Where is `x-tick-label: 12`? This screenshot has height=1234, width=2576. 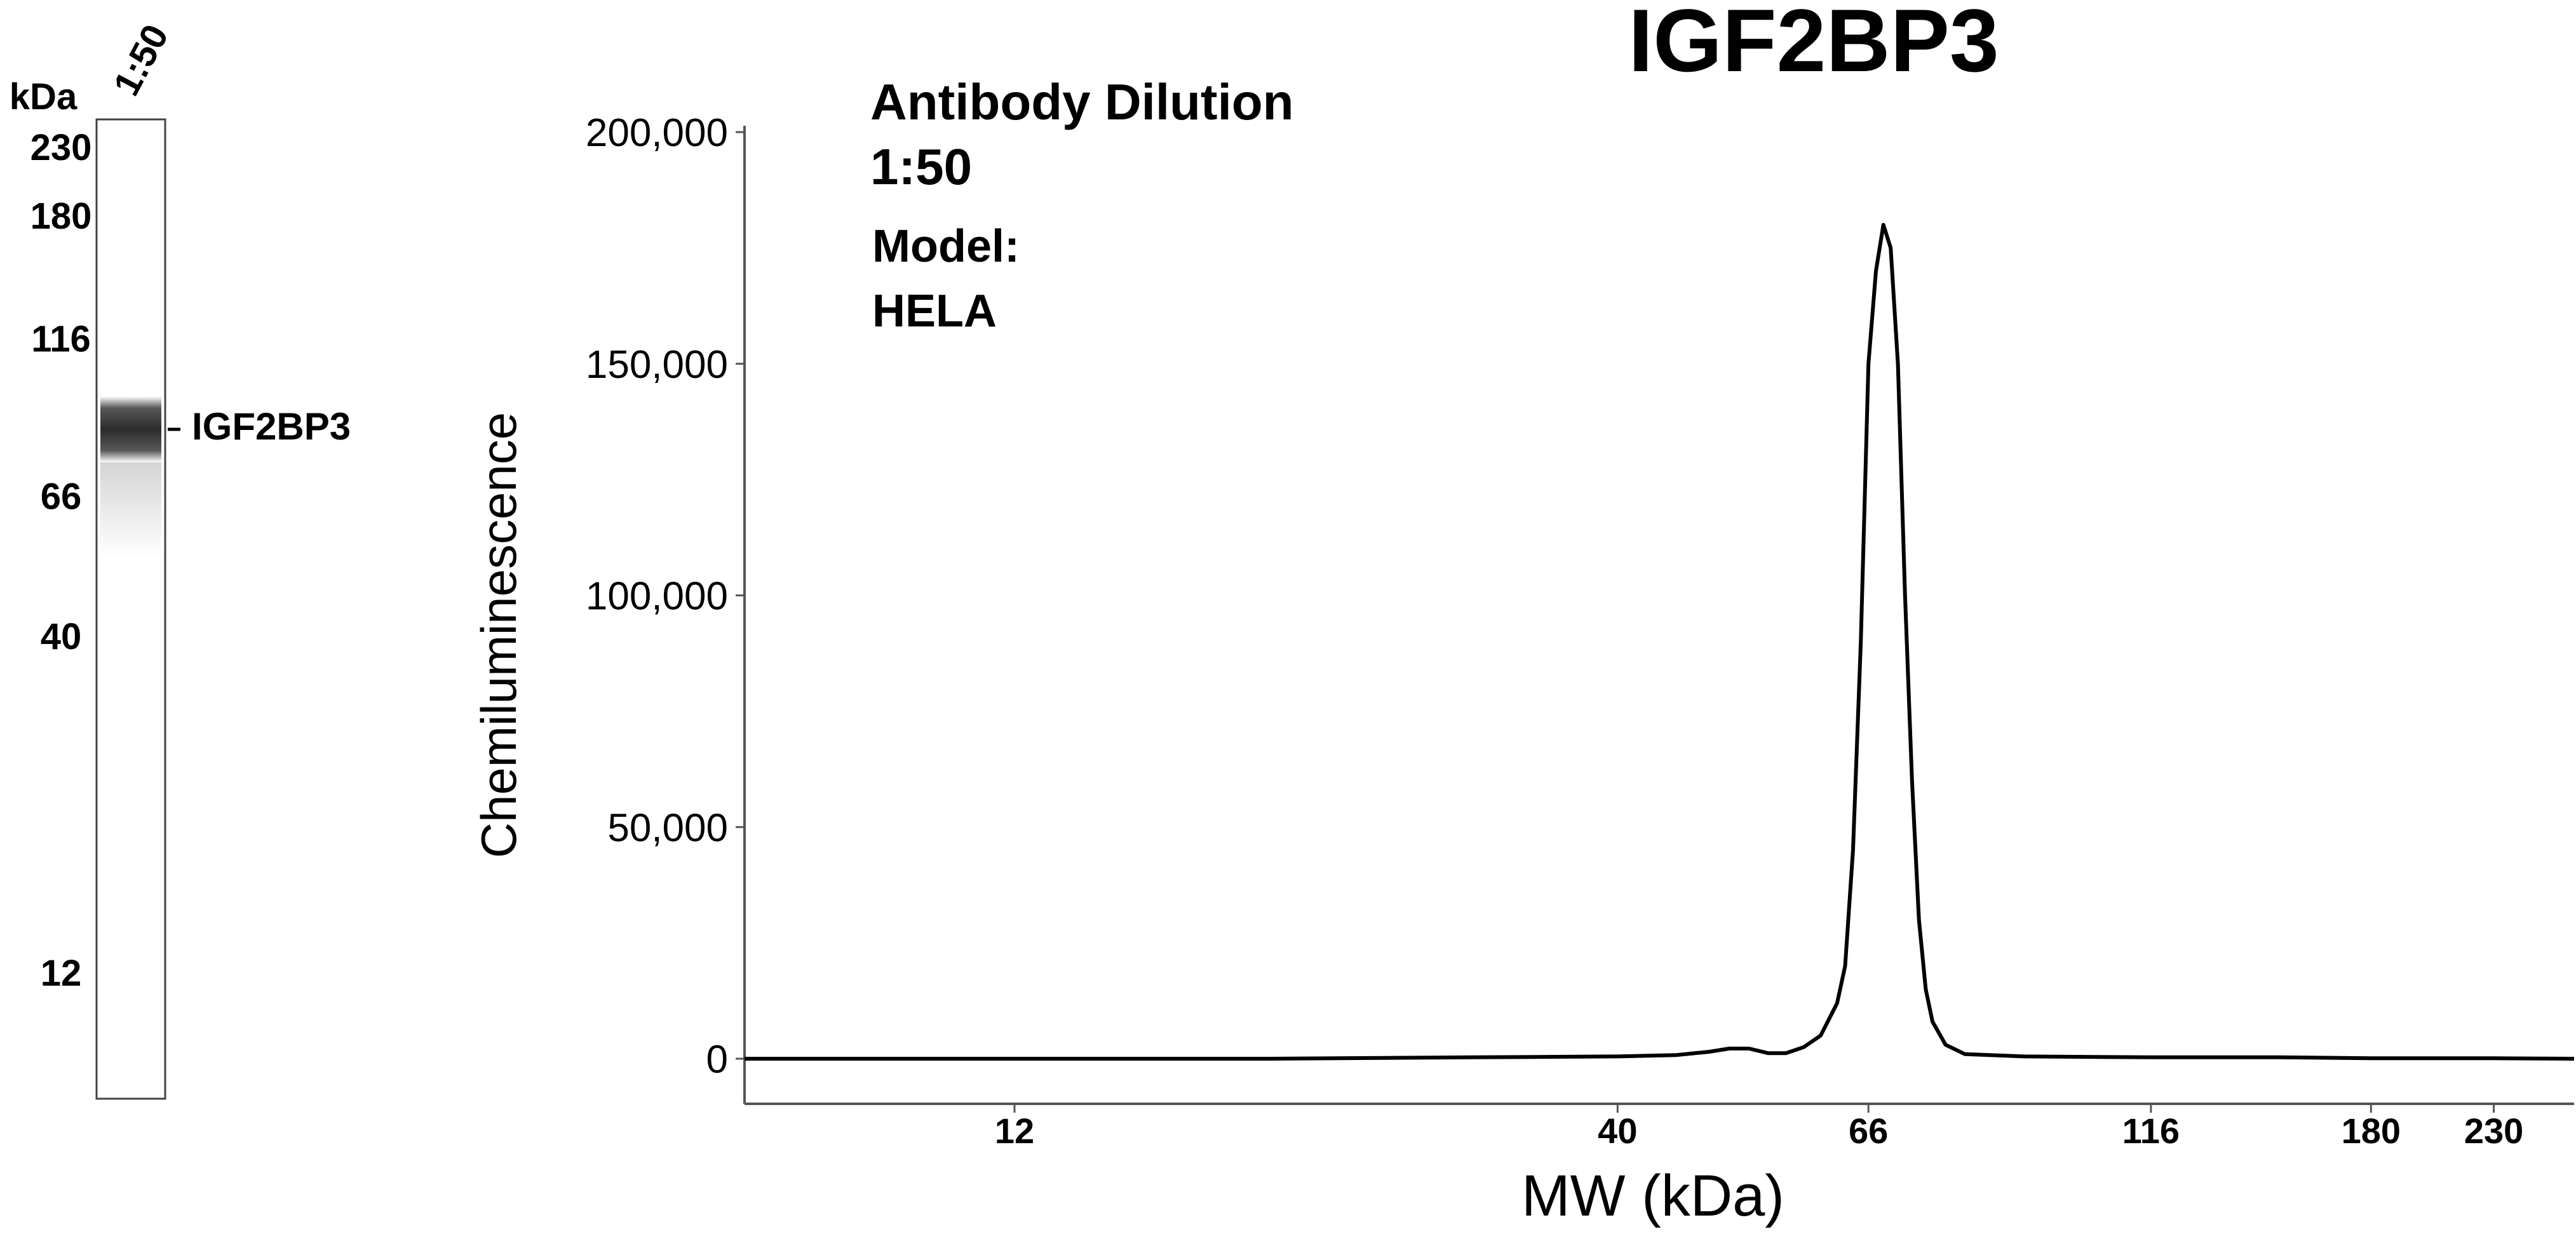
x-tick-label: 12 is located at coordinates (1014, 1131).